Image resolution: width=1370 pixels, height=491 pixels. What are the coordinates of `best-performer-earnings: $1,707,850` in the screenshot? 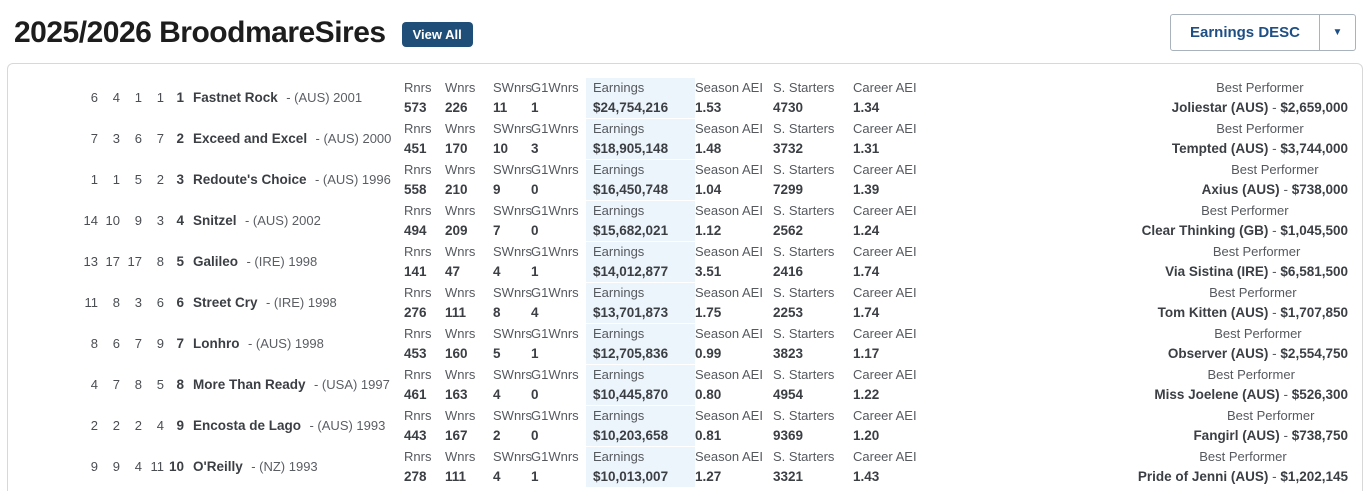 It's located at (1314, 312).